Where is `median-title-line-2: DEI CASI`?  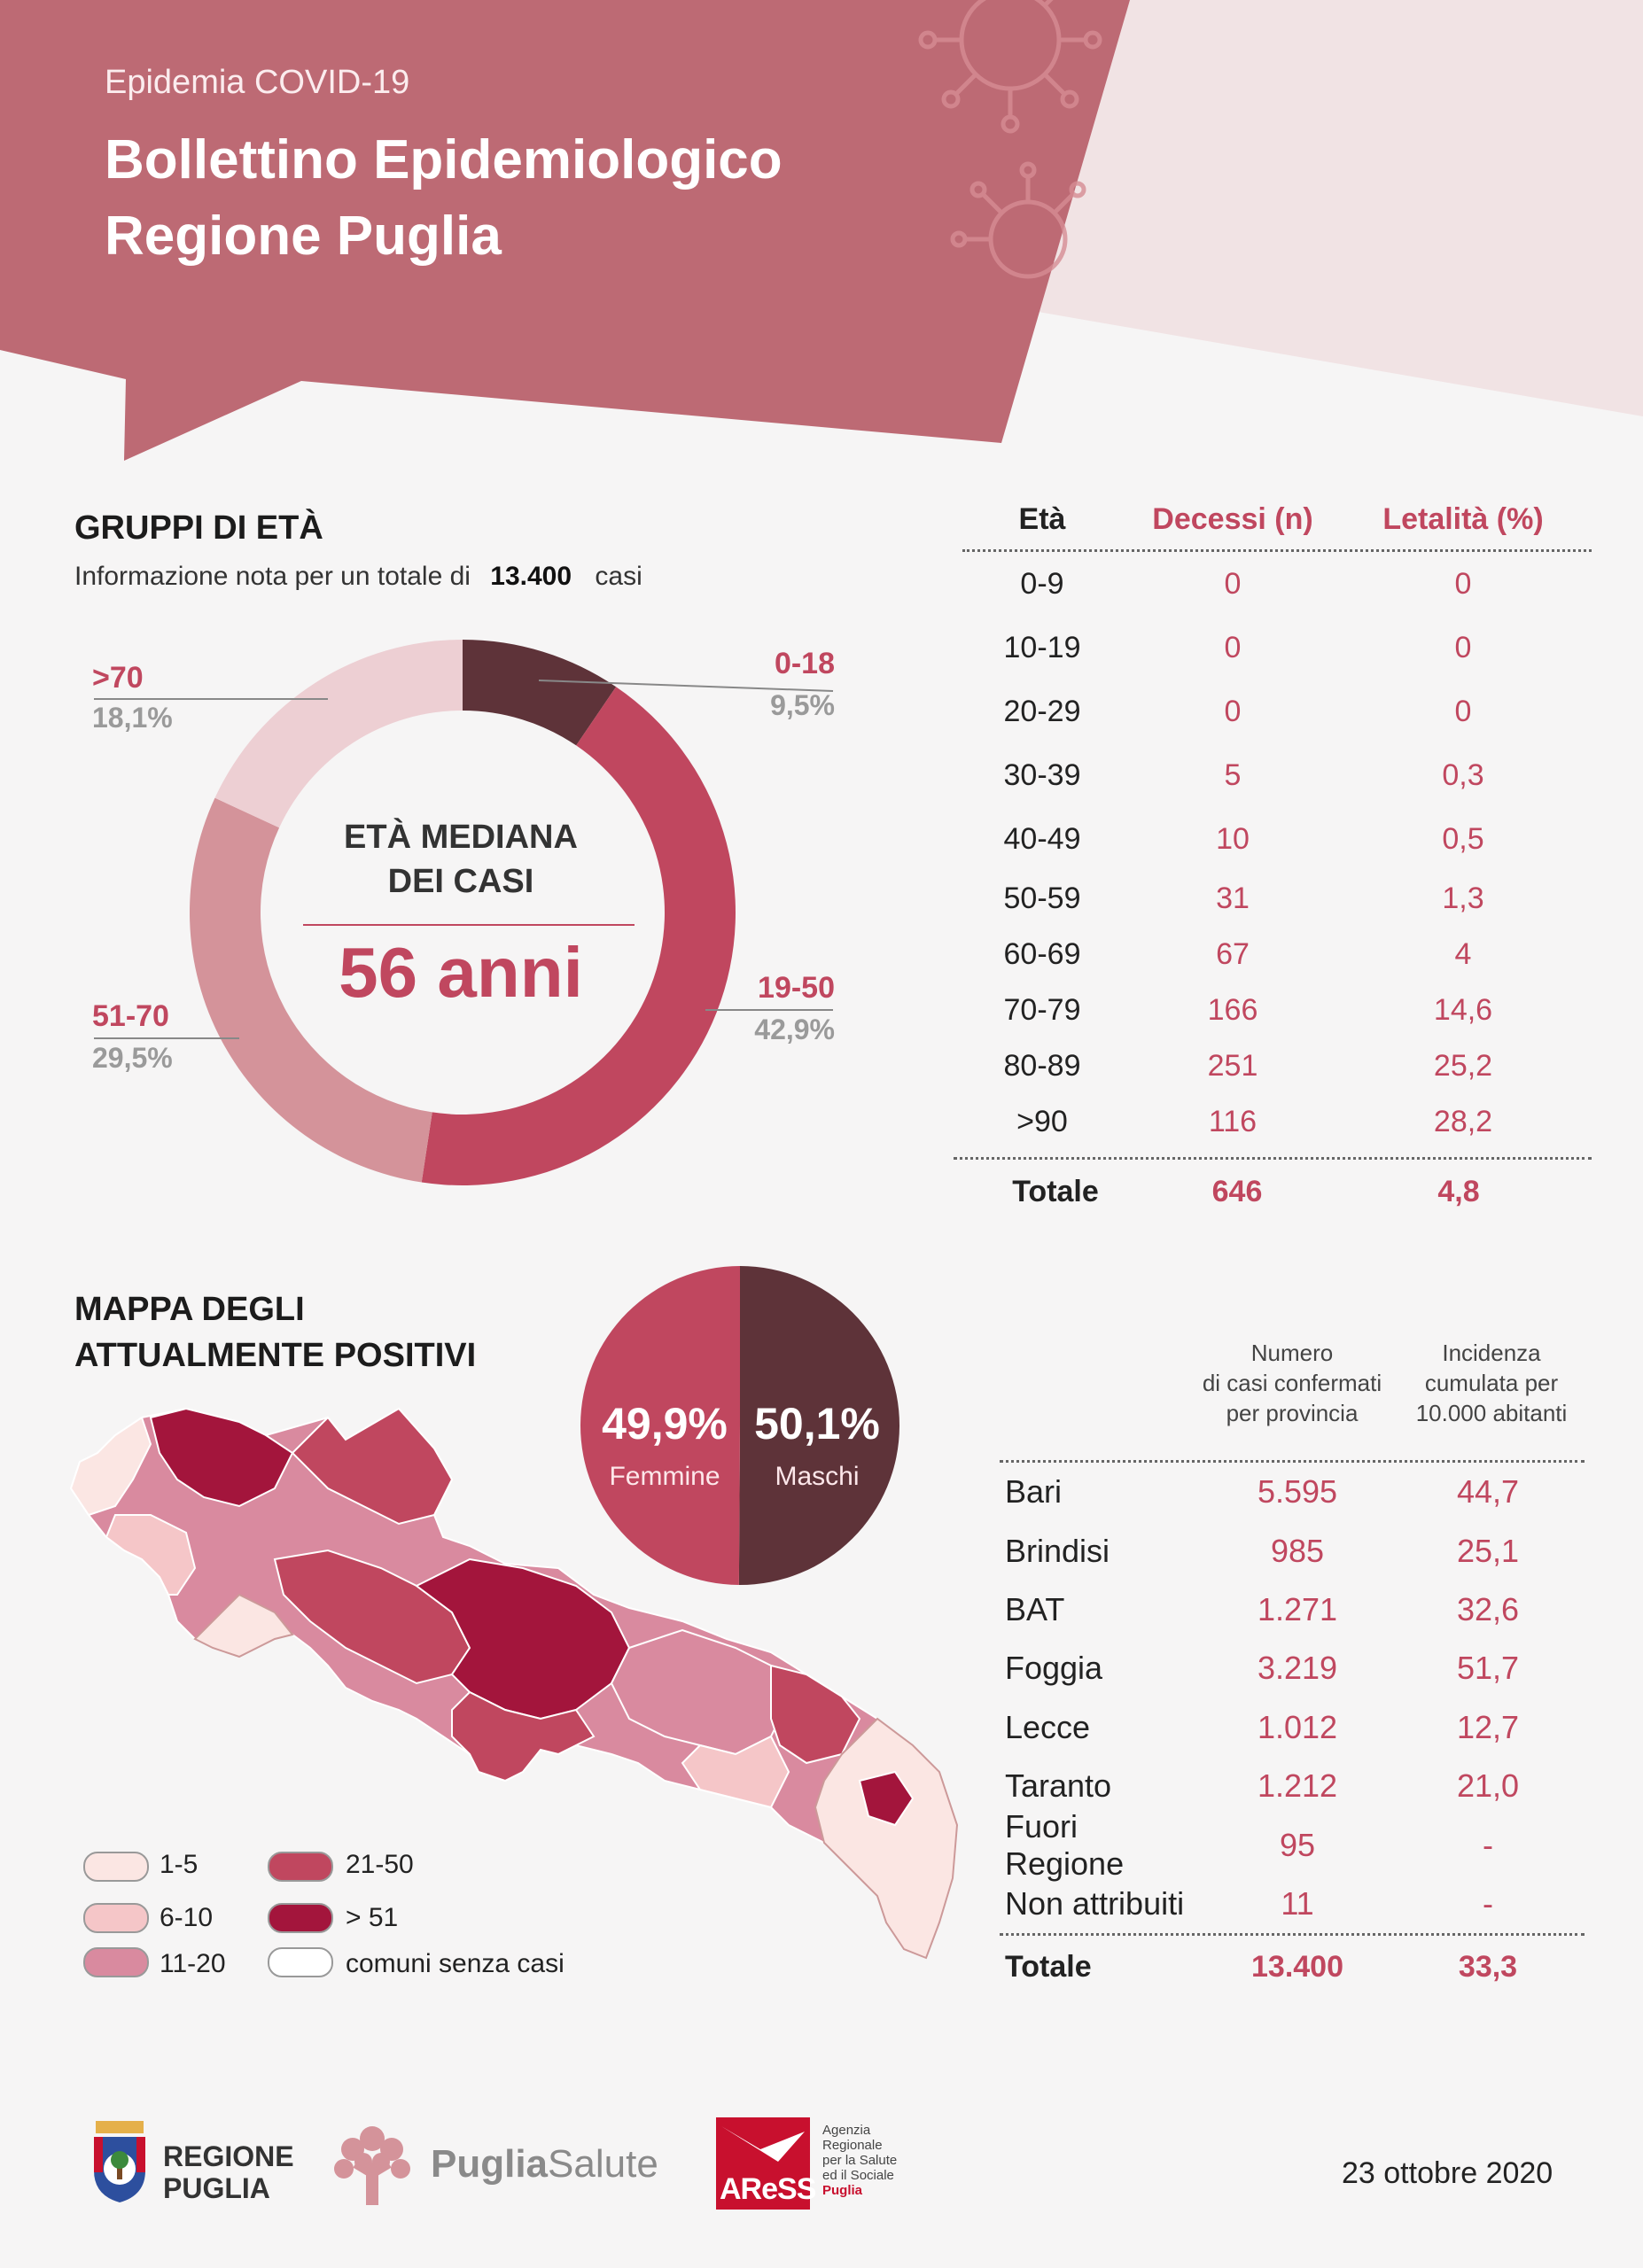 median-title-line-2: DEI CASI is located at coordinates (460, 881).